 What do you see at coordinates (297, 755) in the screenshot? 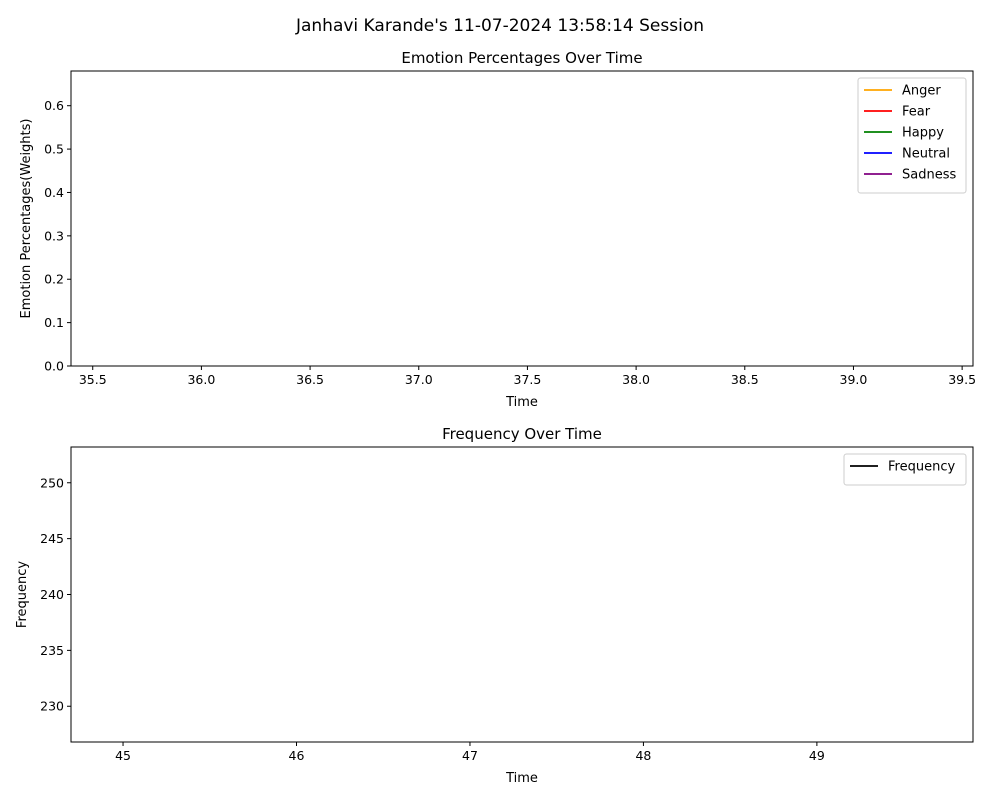
I see `x-tick-label: 46` at bounding box center [297, 755].